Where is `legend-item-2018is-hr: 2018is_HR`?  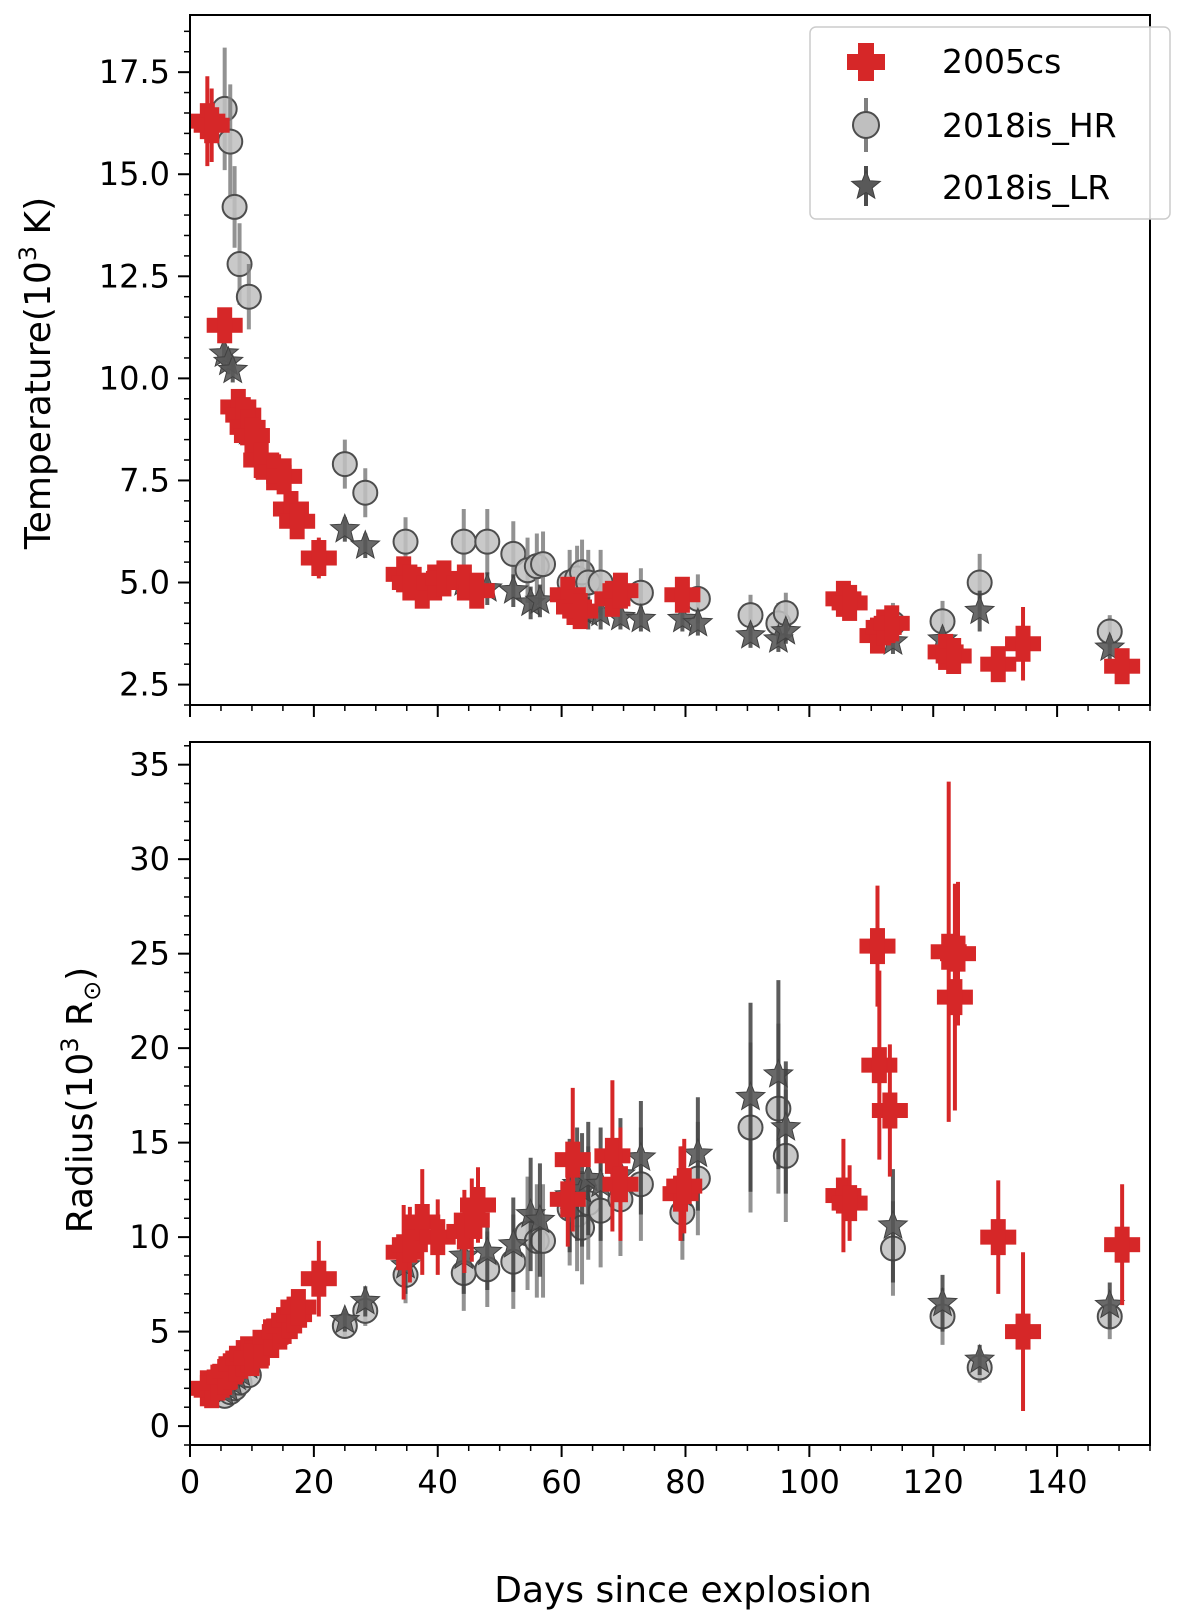 legend-item-2018is-hr: 2018is_HR is located at coordinates (984, 125).